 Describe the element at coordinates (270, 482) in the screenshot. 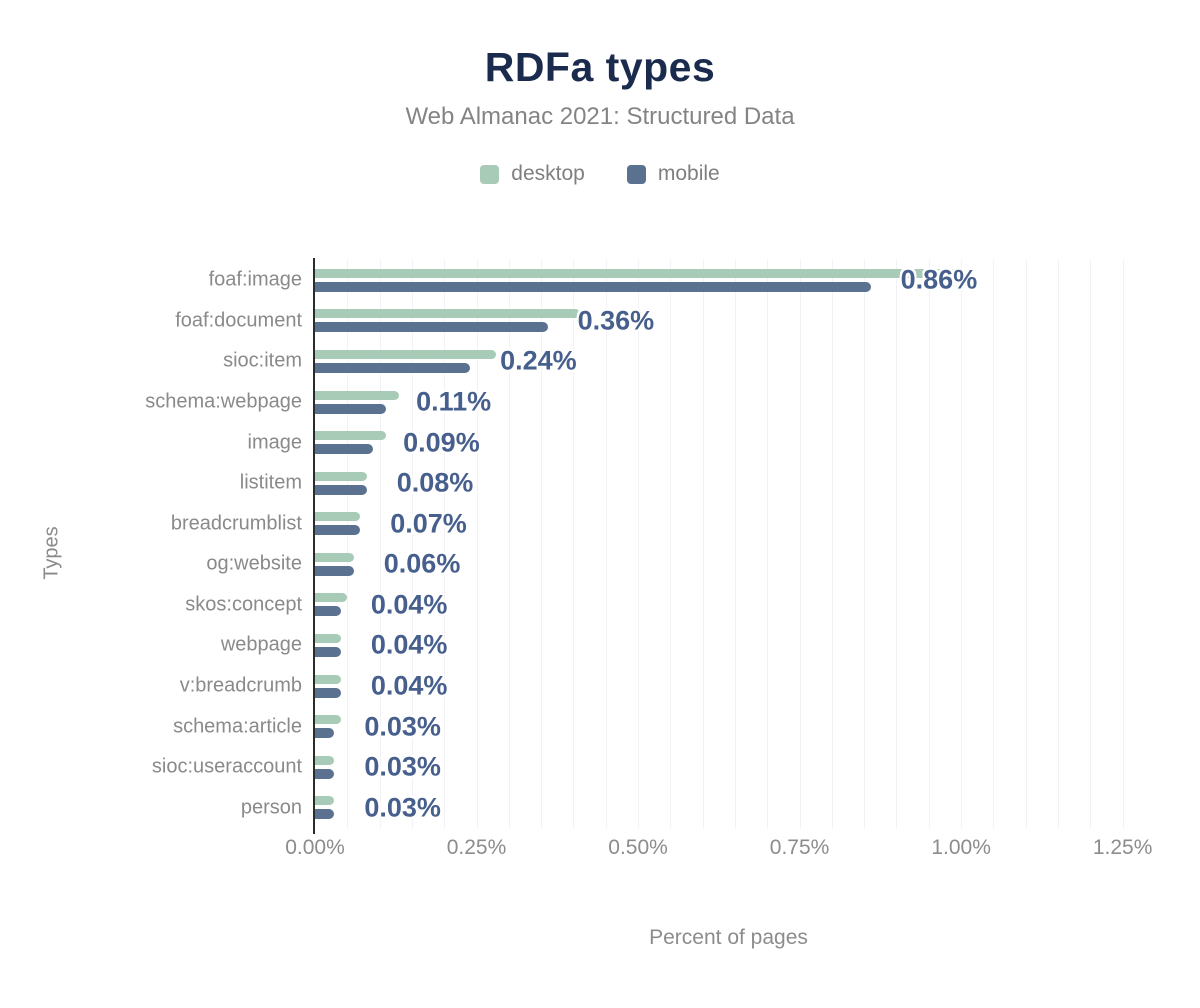

I see `category-label: listitem` at that location.